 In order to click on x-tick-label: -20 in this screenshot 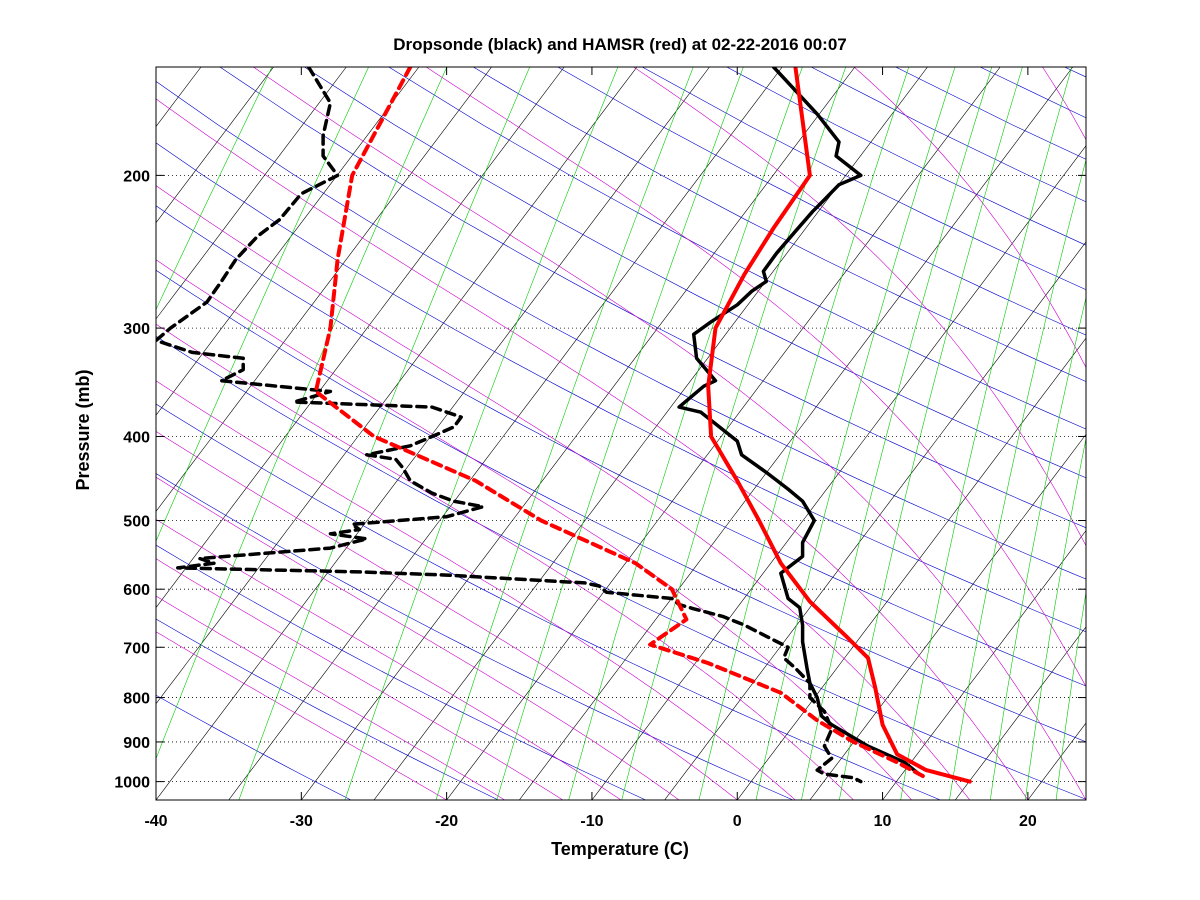, I will do `click(446, 821)`.